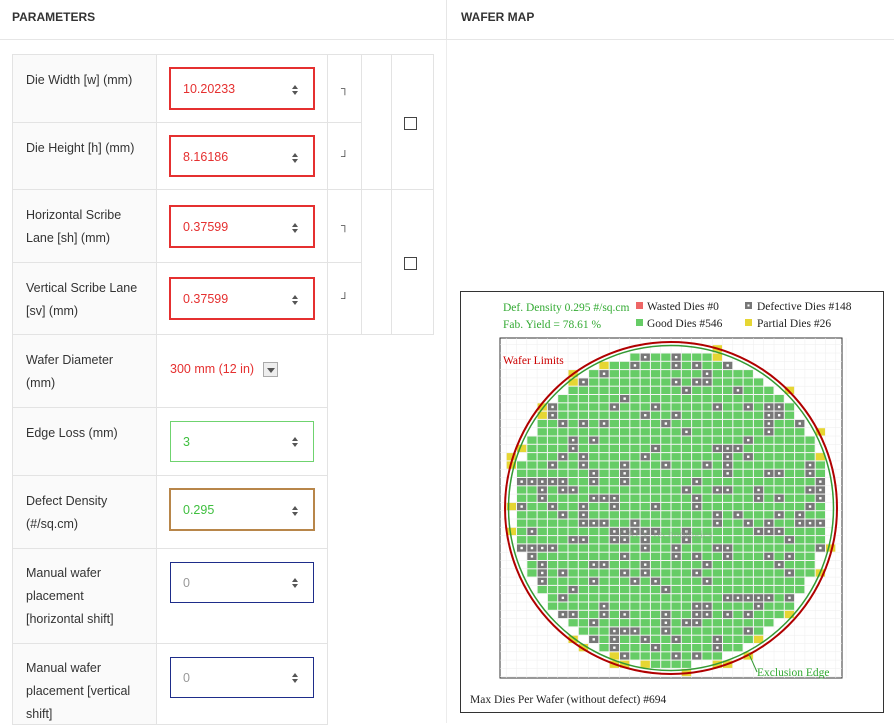 Image resolution: width=894 pixels, height=726 pixels. Describe the element at coordinates (82, 299) in the screenshot. I see `v-scribe-label: Vertical Scribe Lane [sv] (mm)` at that location.